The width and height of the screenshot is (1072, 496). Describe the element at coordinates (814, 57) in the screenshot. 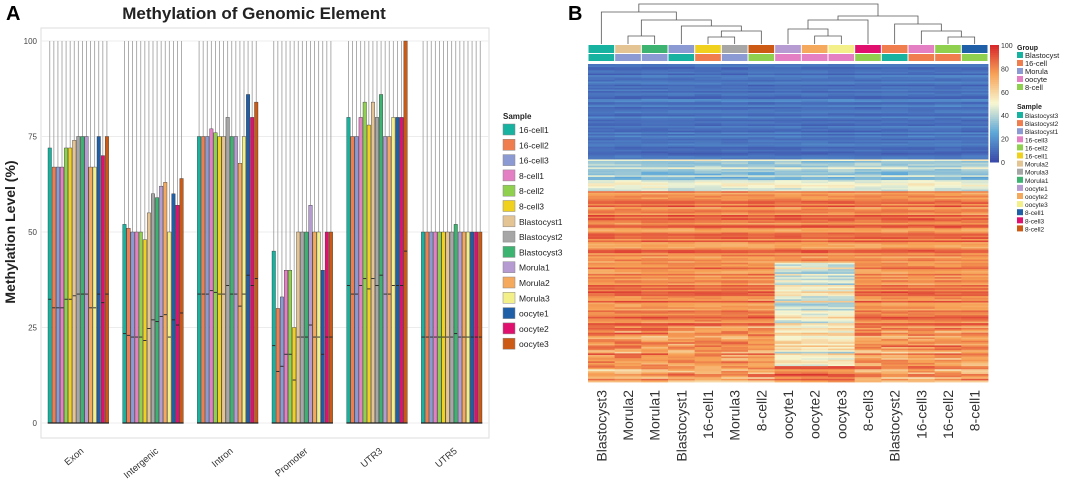

I see `group-annotation-cell` at that location.